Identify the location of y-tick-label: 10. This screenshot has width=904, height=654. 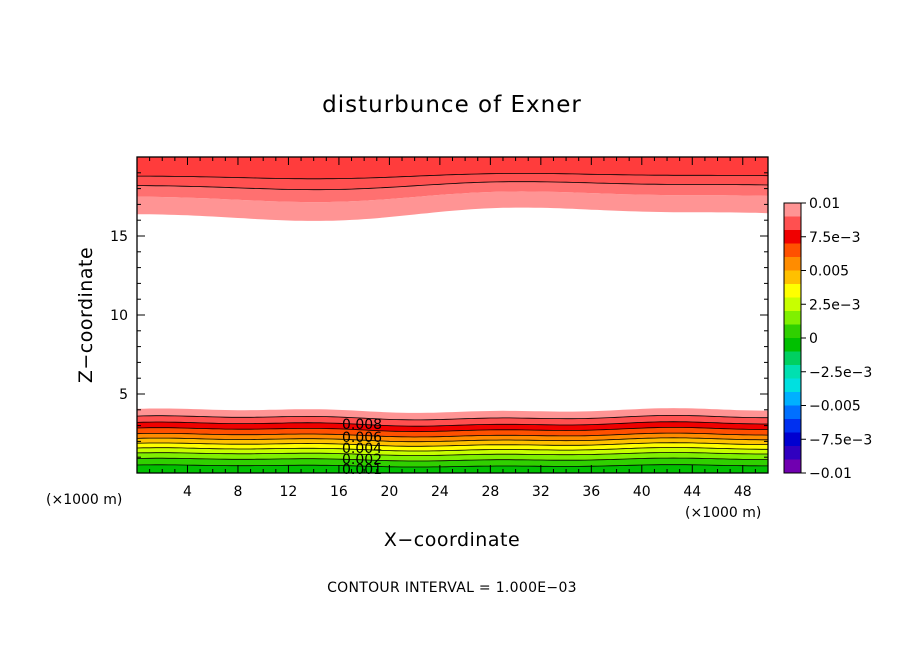
(119, 316).